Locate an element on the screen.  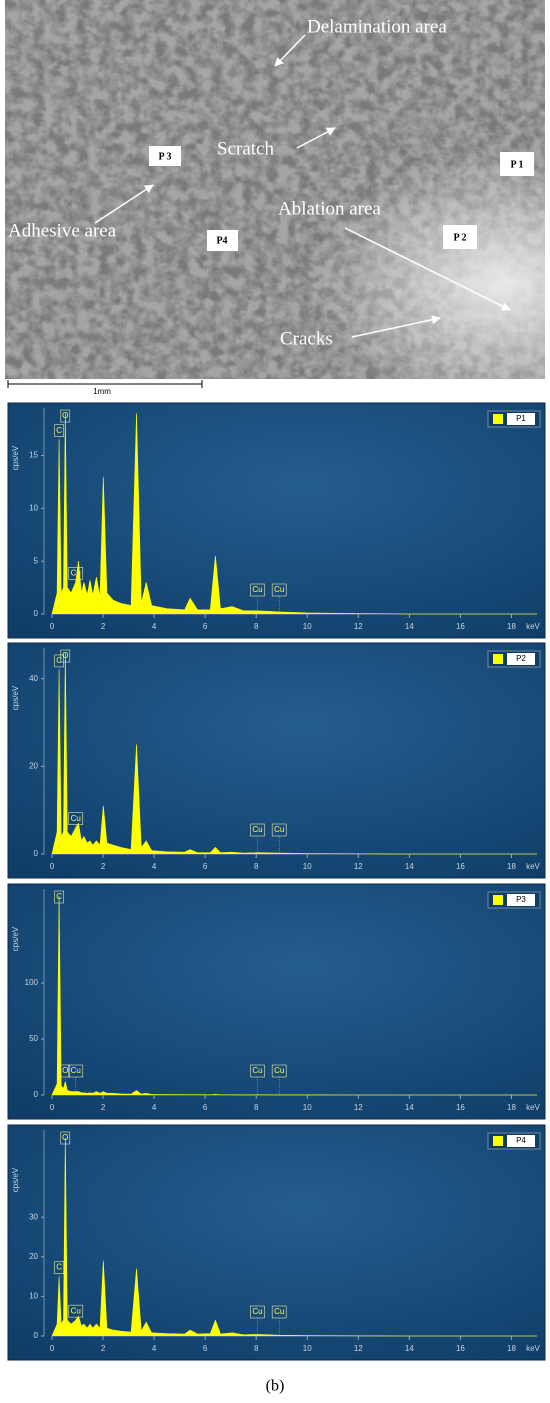
y-tick-label: 15 is located at coordinates (33, 455).